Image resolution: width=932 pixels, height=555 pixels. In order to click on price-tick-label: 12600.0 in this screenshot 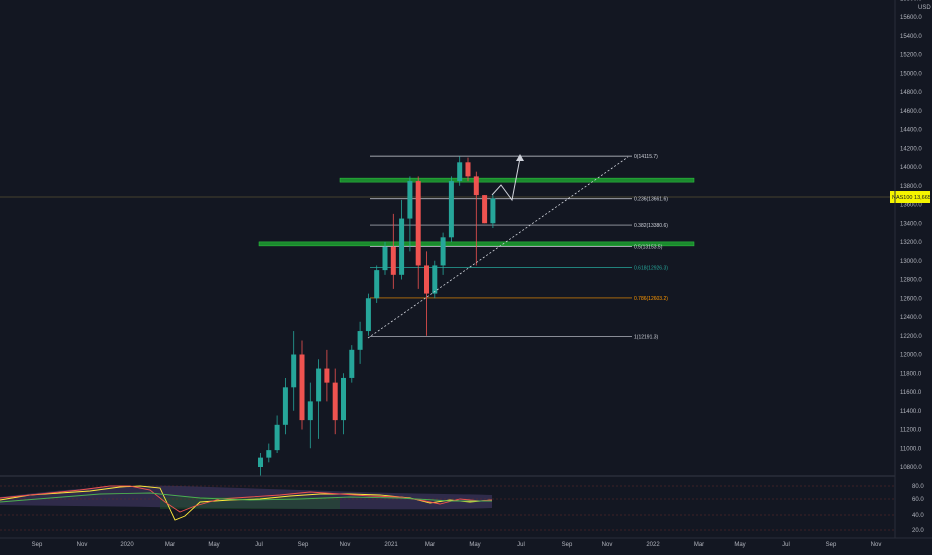, I will do `click(911, 299)`.